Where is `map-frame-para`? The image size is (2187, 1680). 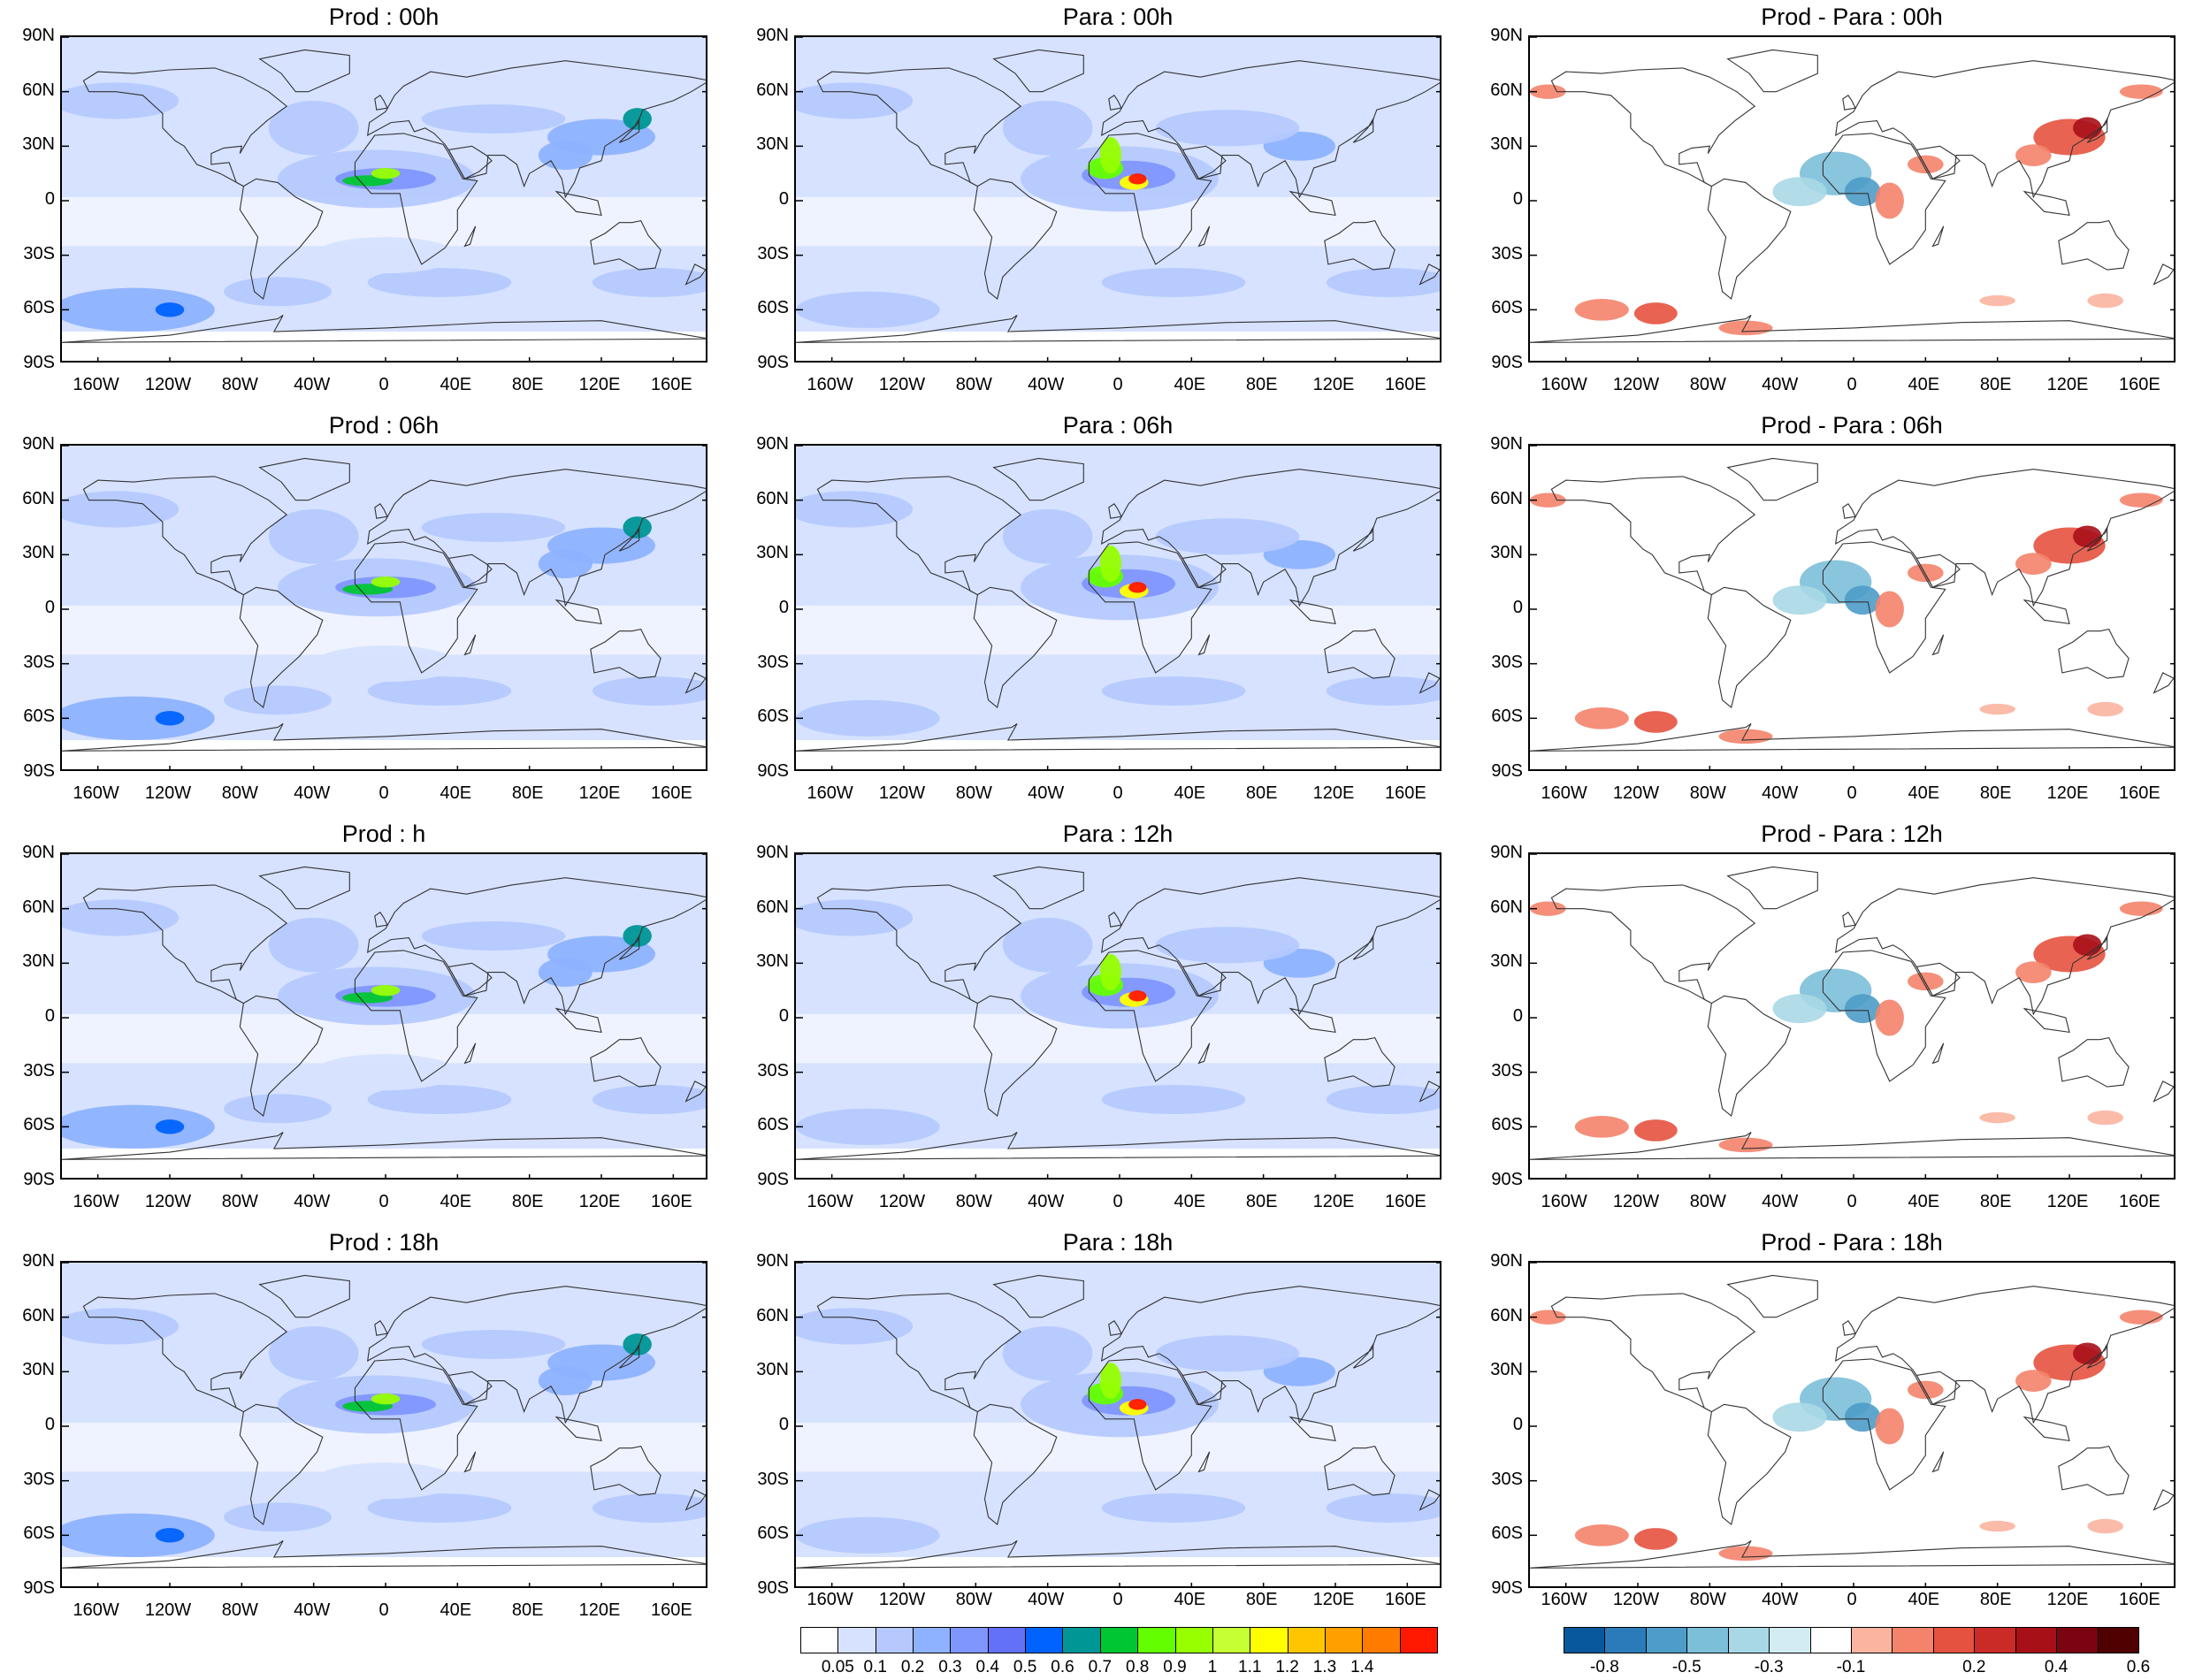
map-frame-para is located at coordinates (1117, 607).